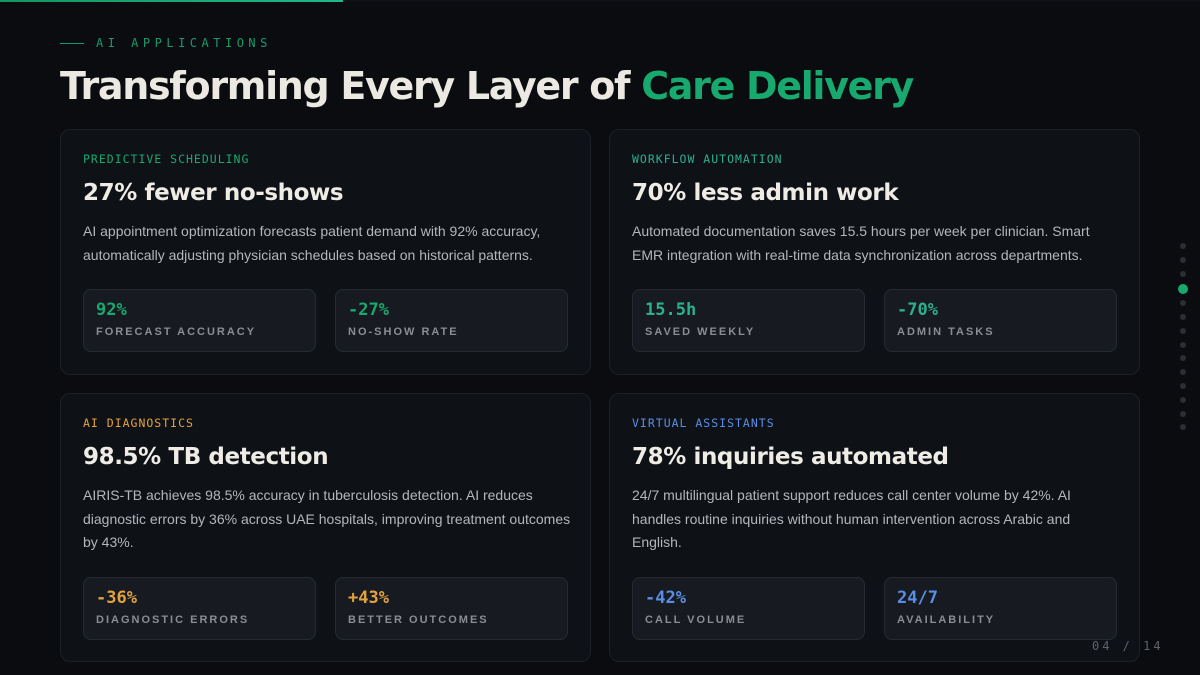  I want to click on stat-no-show-rate: -27% No-Show Rate, so click(451, 320).